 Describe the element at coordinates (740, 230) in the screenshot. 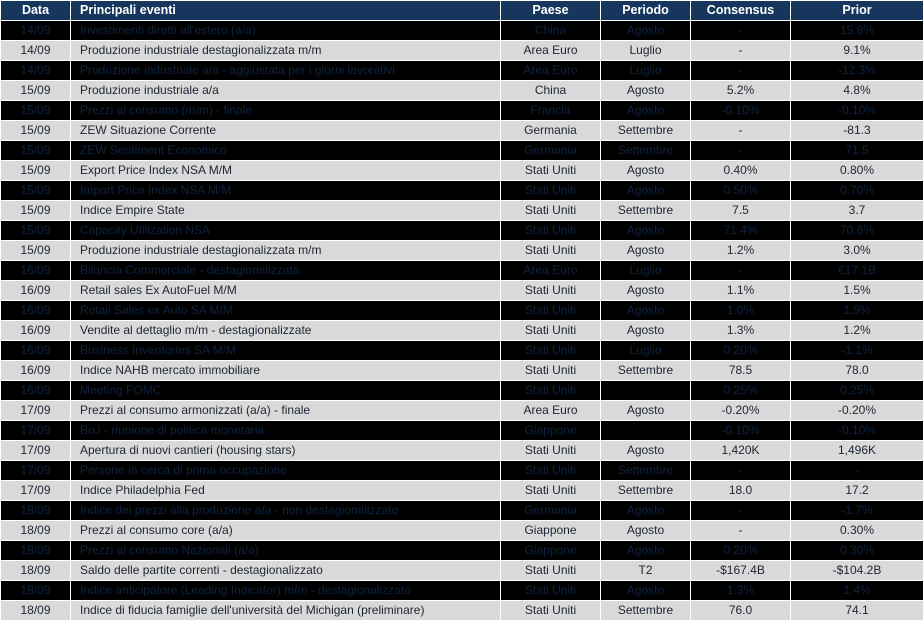

I see `cell-consensus: 71.4%` at that location.